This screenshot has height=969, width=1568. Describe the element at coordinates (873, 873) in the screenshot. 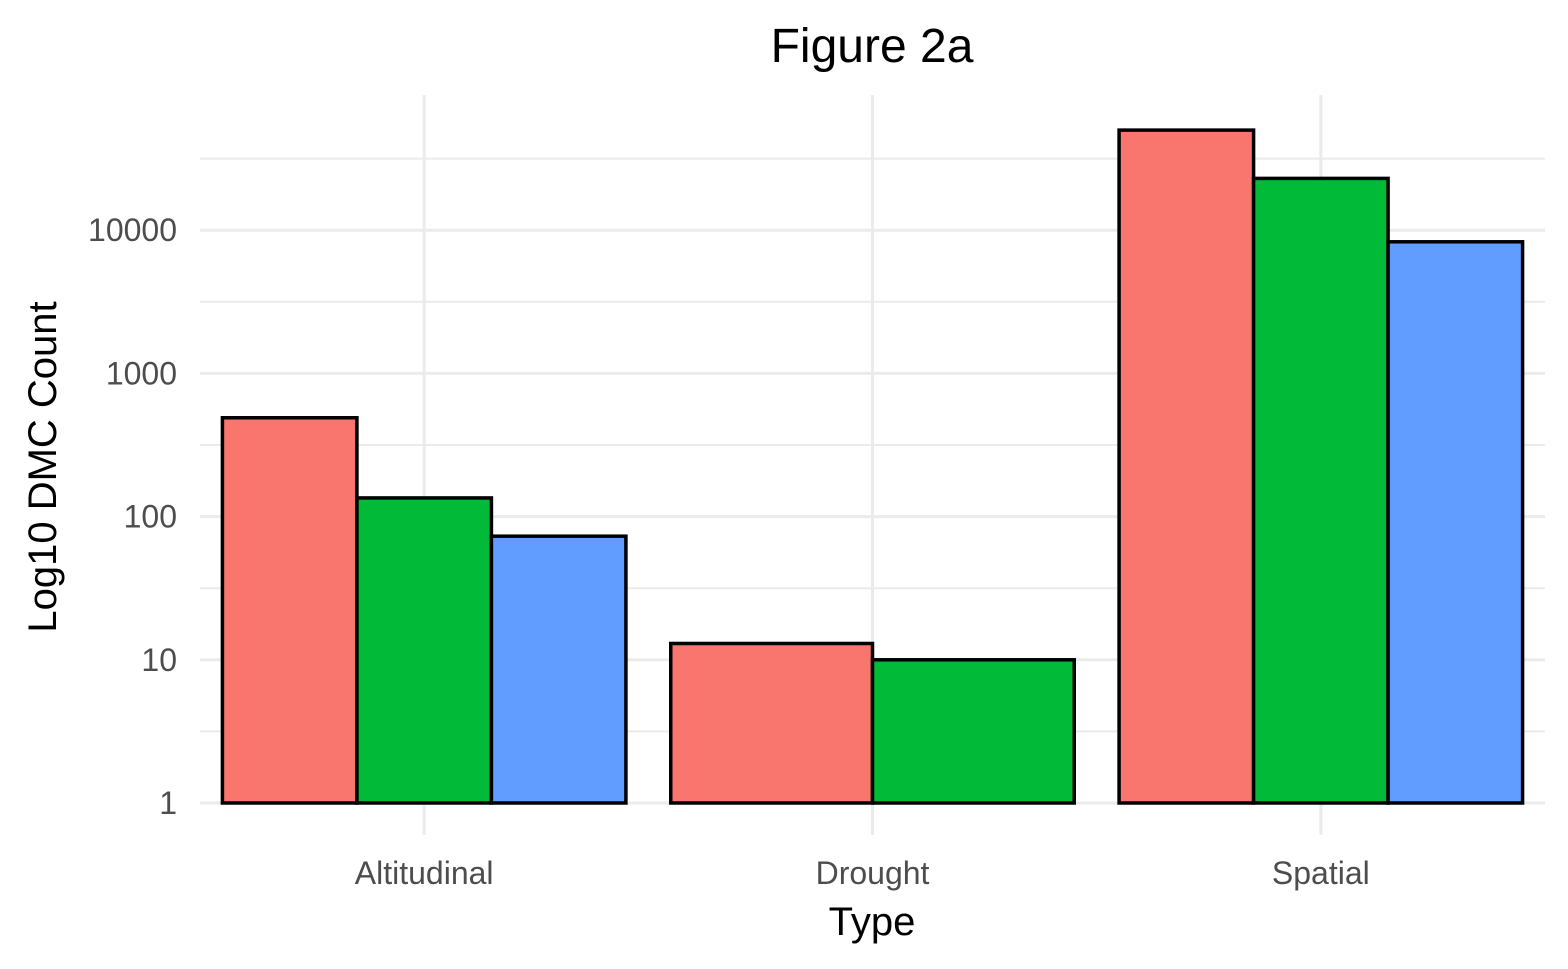

I see `x-tick-label-drought: Drought` at that location.